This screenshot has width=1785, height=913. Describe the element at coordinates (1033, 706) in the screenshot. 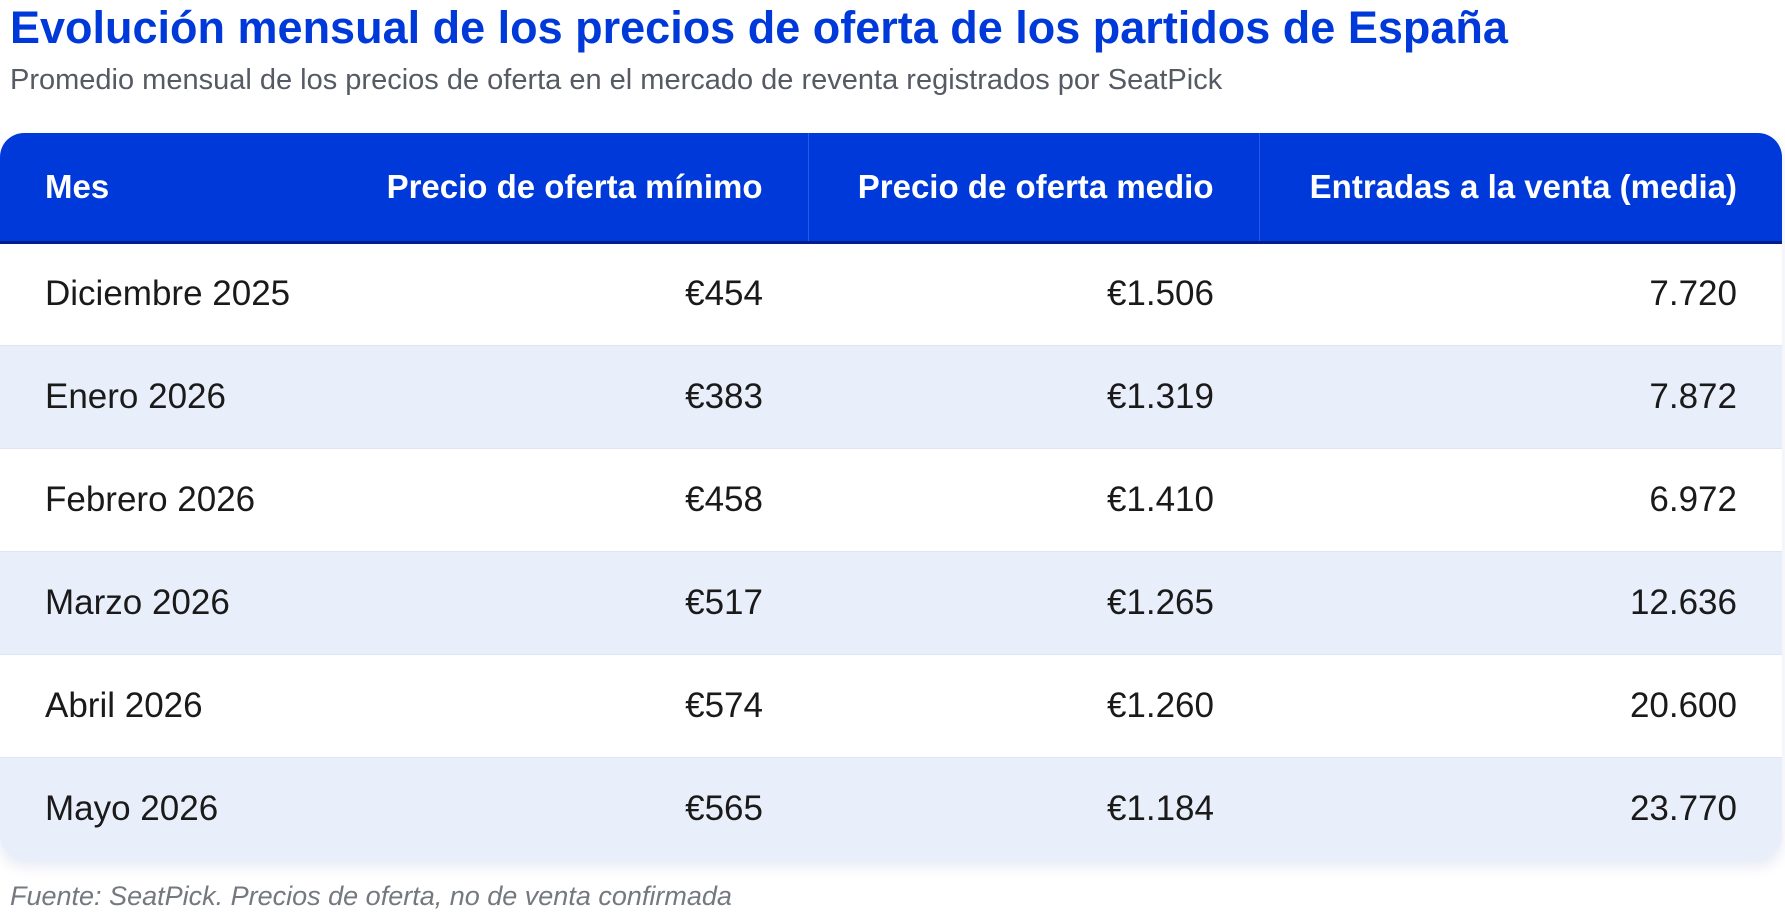

I see `cell-precio-medio: €1.260` at that location.